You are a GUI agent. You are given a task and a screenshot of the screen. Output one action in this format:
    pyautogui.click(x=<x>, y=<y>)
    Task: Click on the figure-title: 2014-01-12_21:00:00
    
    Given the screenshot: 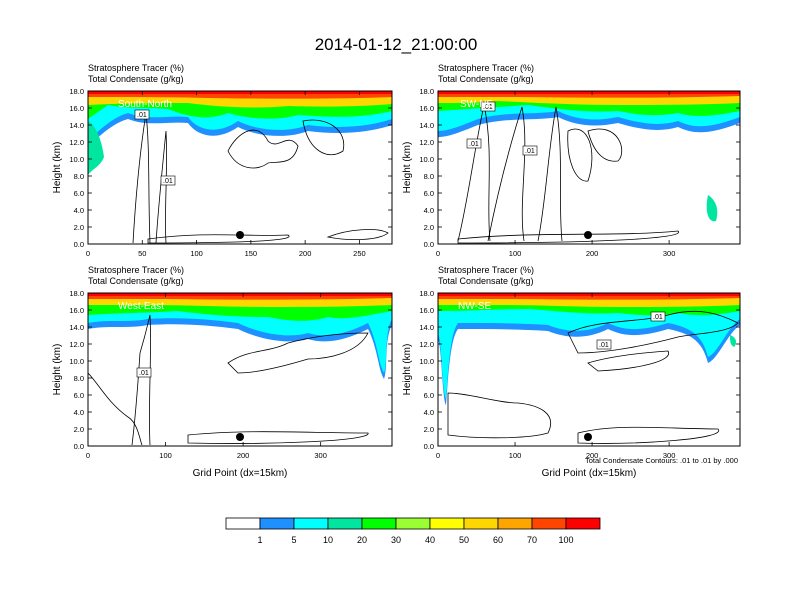 What is the action you would take?
    pyautogui.click(x=396, y=44)
    